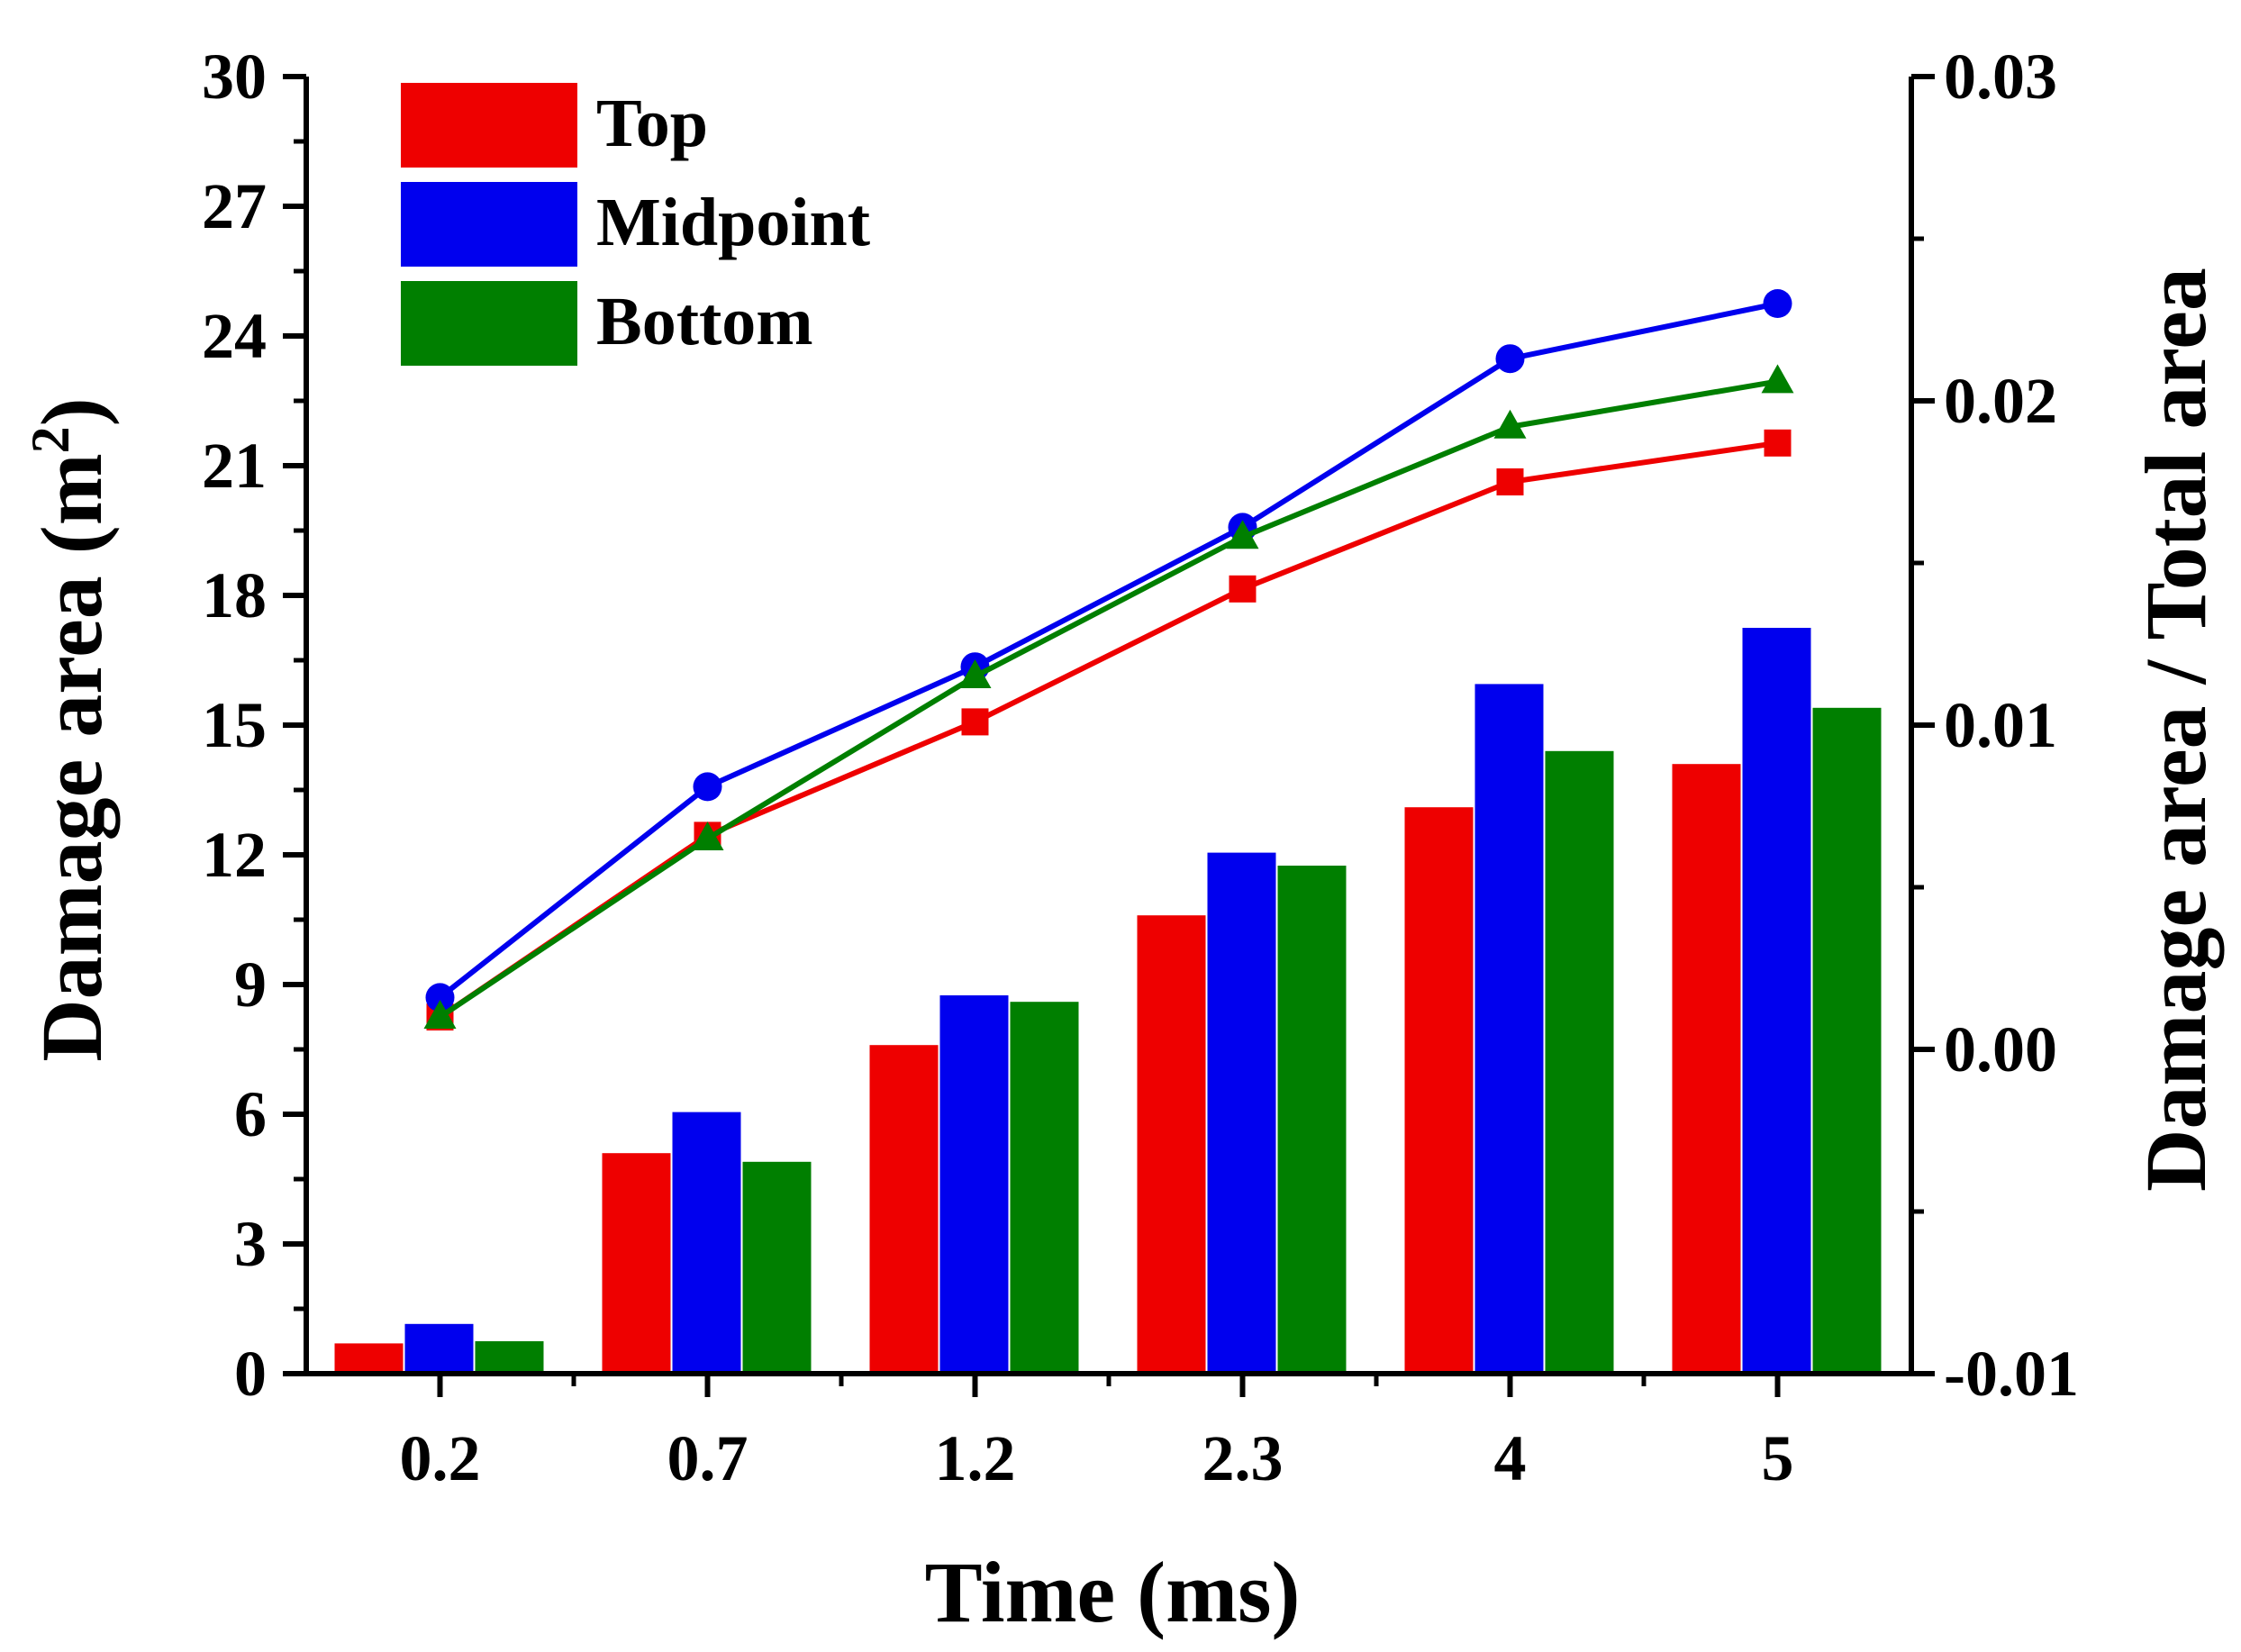 This screenshot has height=1652, width=2241. Describe the element at coordinates (489, 125) in the screenshot. I see `legend-swatch-top` at that location.